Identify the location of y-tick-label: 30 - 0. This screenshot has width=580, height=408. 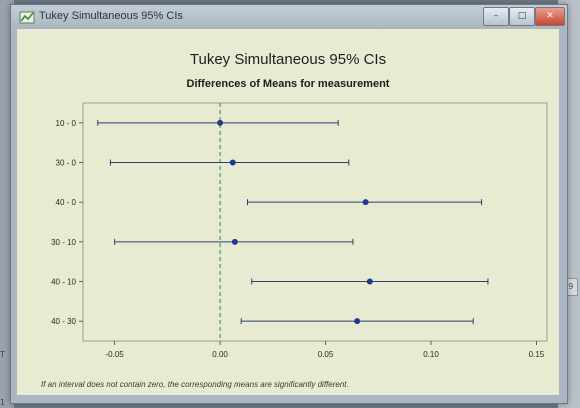
(66, 163).